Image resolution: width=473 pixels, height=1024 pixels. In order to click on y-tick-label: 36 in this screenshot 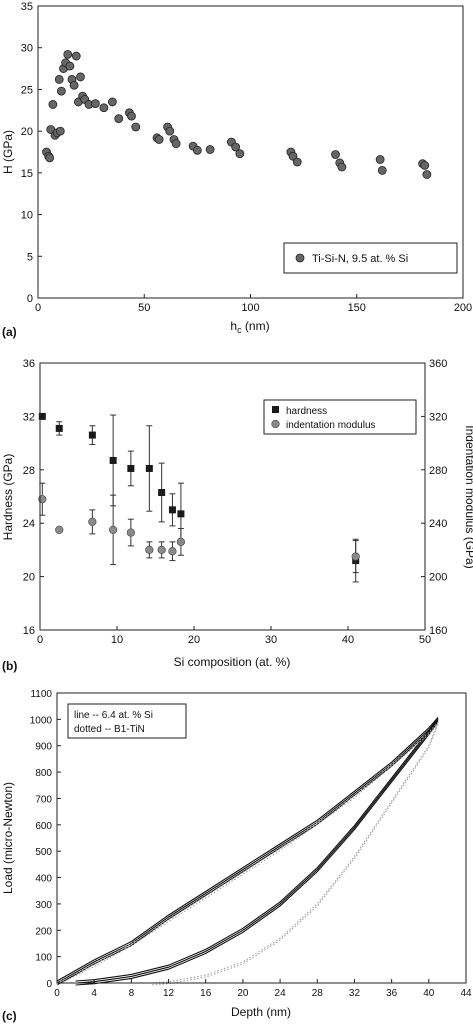, I will do `click(29, 364)`.